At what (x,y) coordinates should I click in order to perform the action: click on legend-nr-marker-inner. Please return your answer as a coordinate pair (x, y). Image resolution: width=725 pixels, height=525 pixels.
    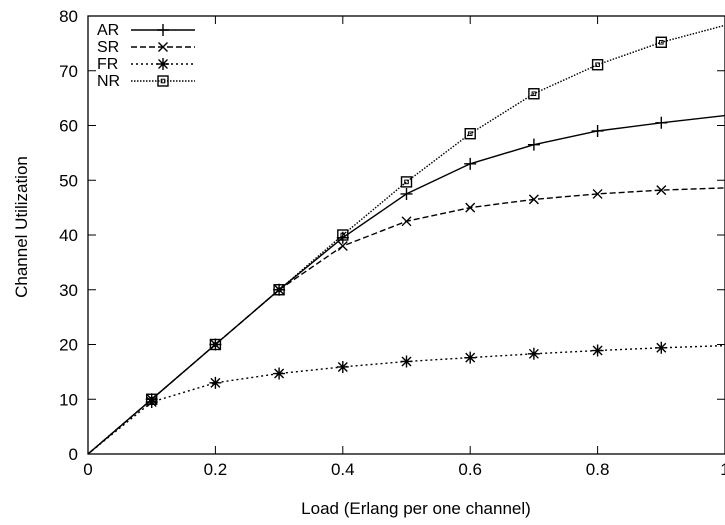
    Looking at the image, I should click on (163, 81).